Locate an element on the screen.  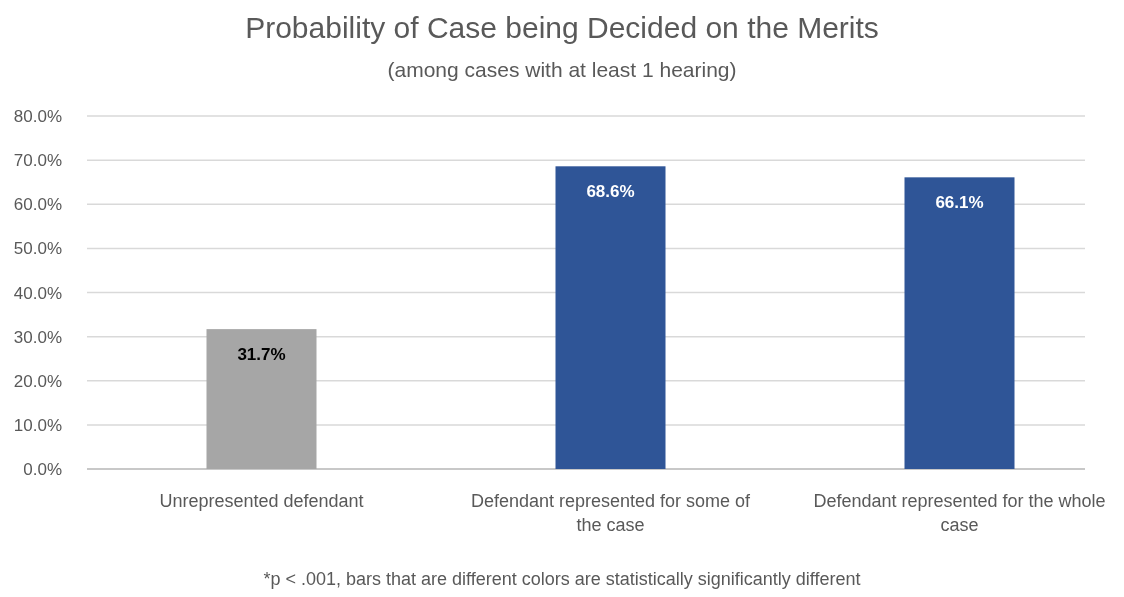
data-label: 68.6% is located at coordinates (610, 192).